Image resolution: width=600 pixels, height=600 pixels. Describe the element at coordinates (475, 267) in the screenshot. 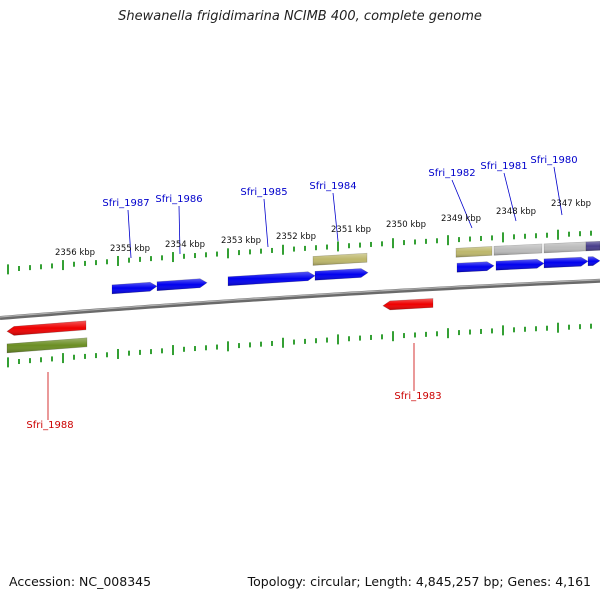

I see `gene-sfri-1982` at that location.